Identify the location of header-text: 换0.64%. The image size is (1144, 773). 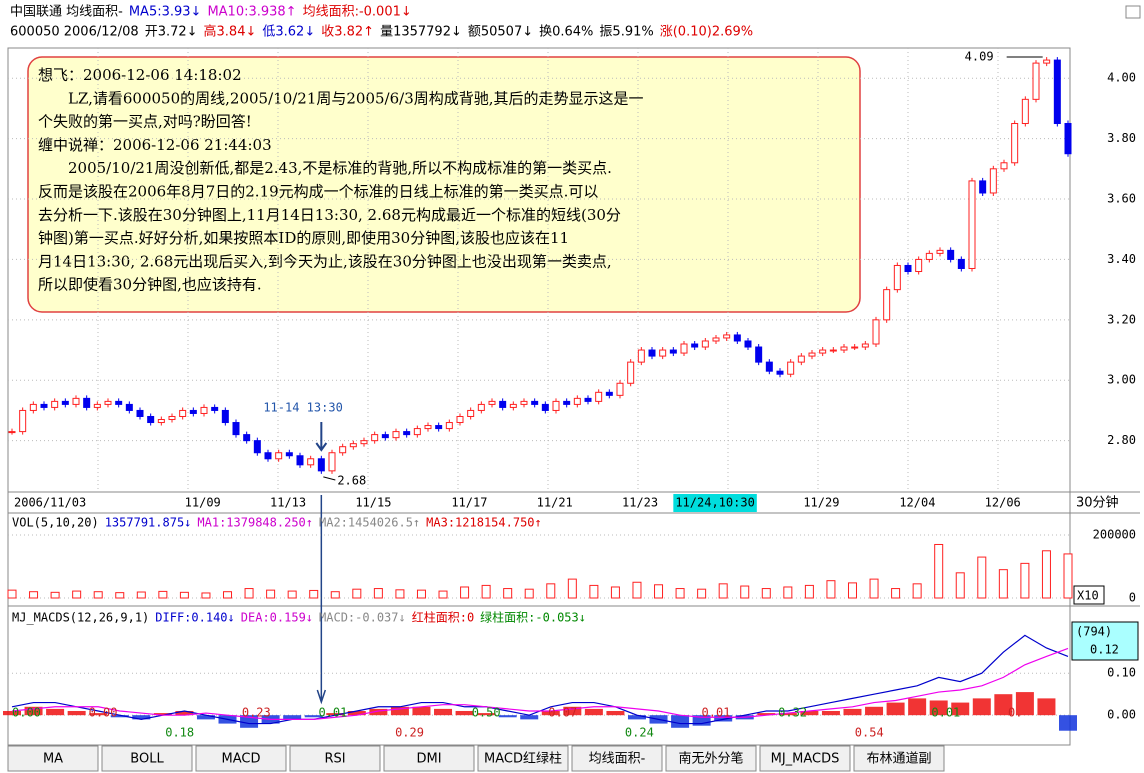
(566, 32).